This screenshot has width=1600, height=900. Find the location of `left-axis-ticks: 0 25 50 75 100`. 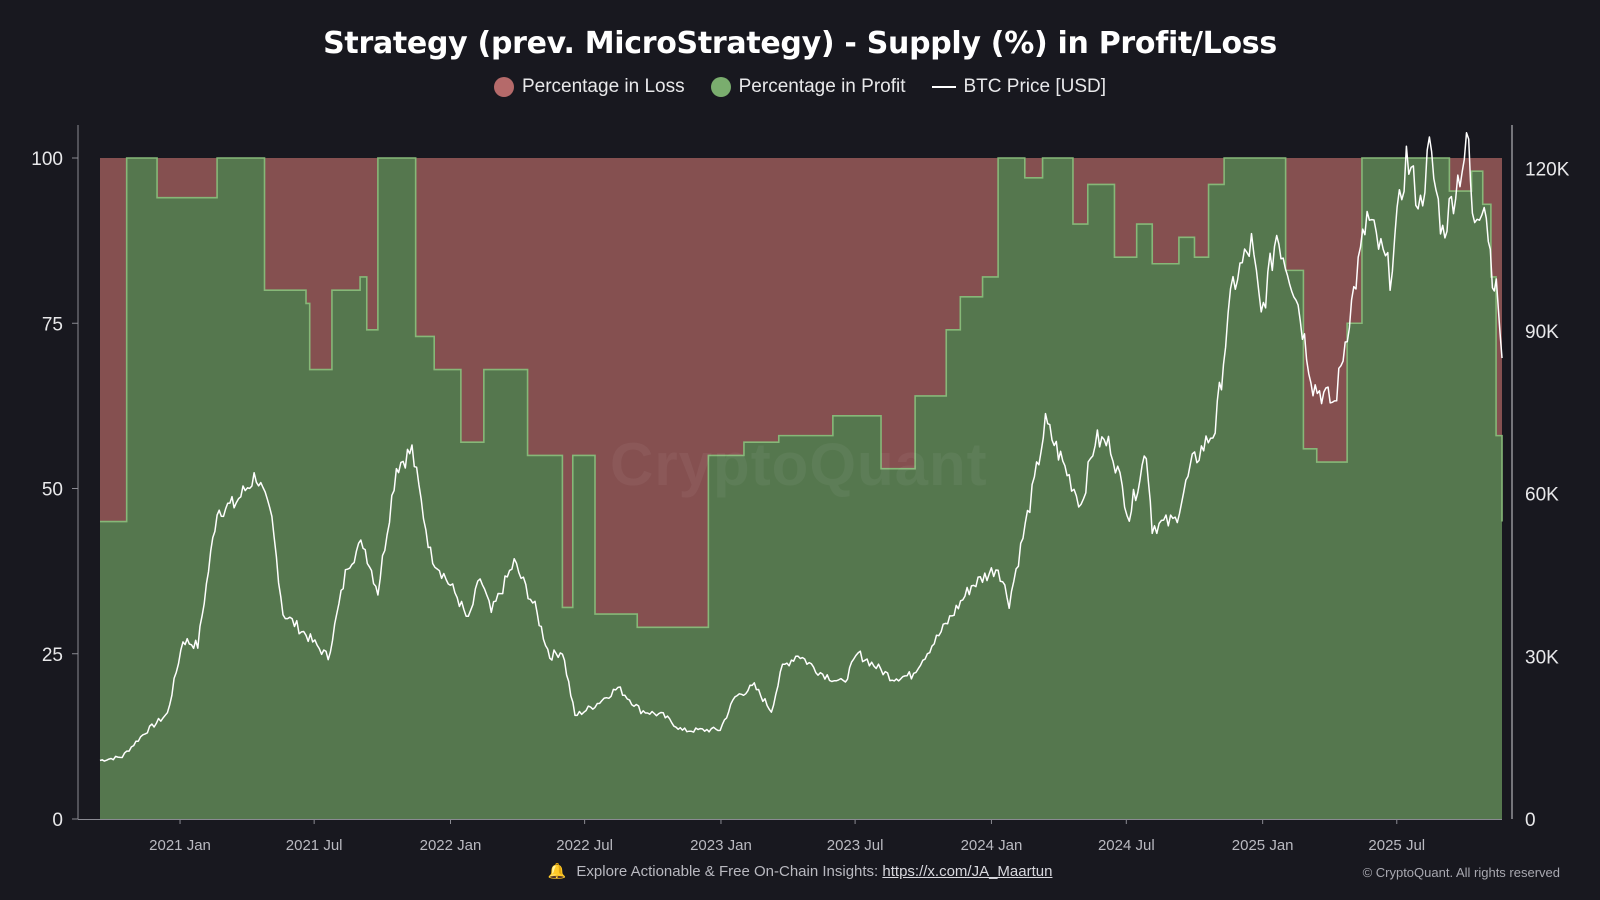

left-axis-ticks: 0 25 50 75 100 is located at coordinates (54, 490).